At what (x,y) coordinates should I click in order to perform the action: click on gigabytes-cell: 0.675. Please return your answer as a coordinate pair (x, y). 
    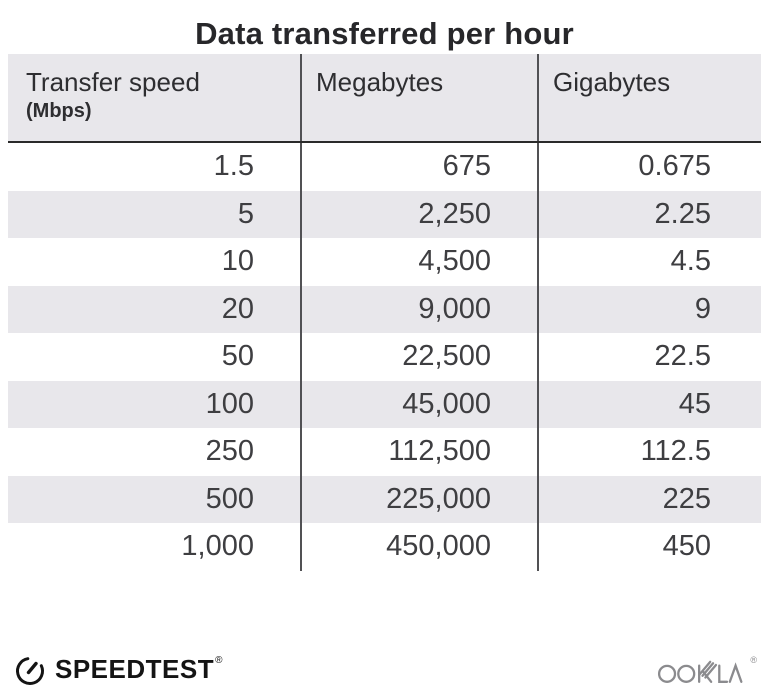
    Looking at the image, I should click on (674, 166).